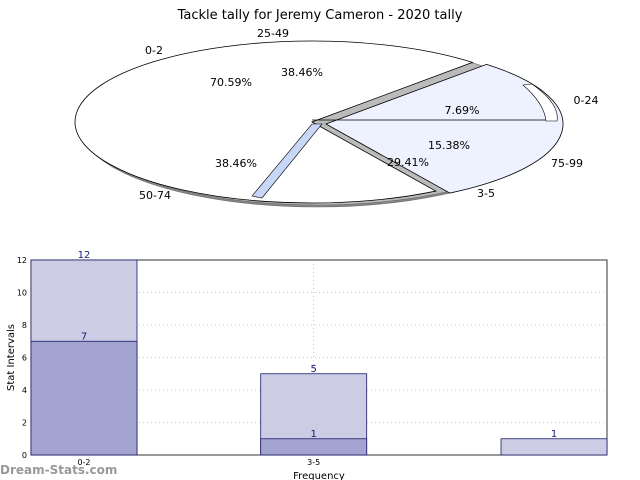 The height and width of the screenshot is (480, 640). I want to click on y-tick-label: 0, so click(24, 455).